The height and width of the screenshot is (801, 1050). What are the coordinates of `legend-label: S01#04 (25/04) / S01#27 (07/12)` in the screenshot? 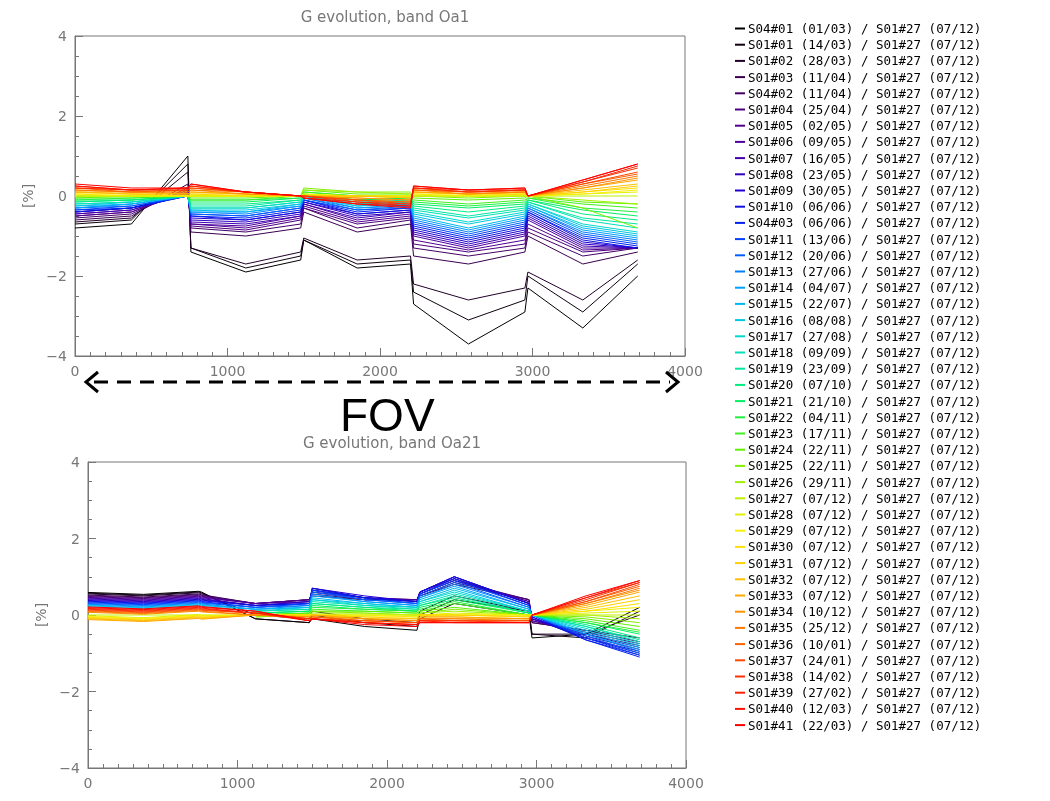 It's located at (865, 109).